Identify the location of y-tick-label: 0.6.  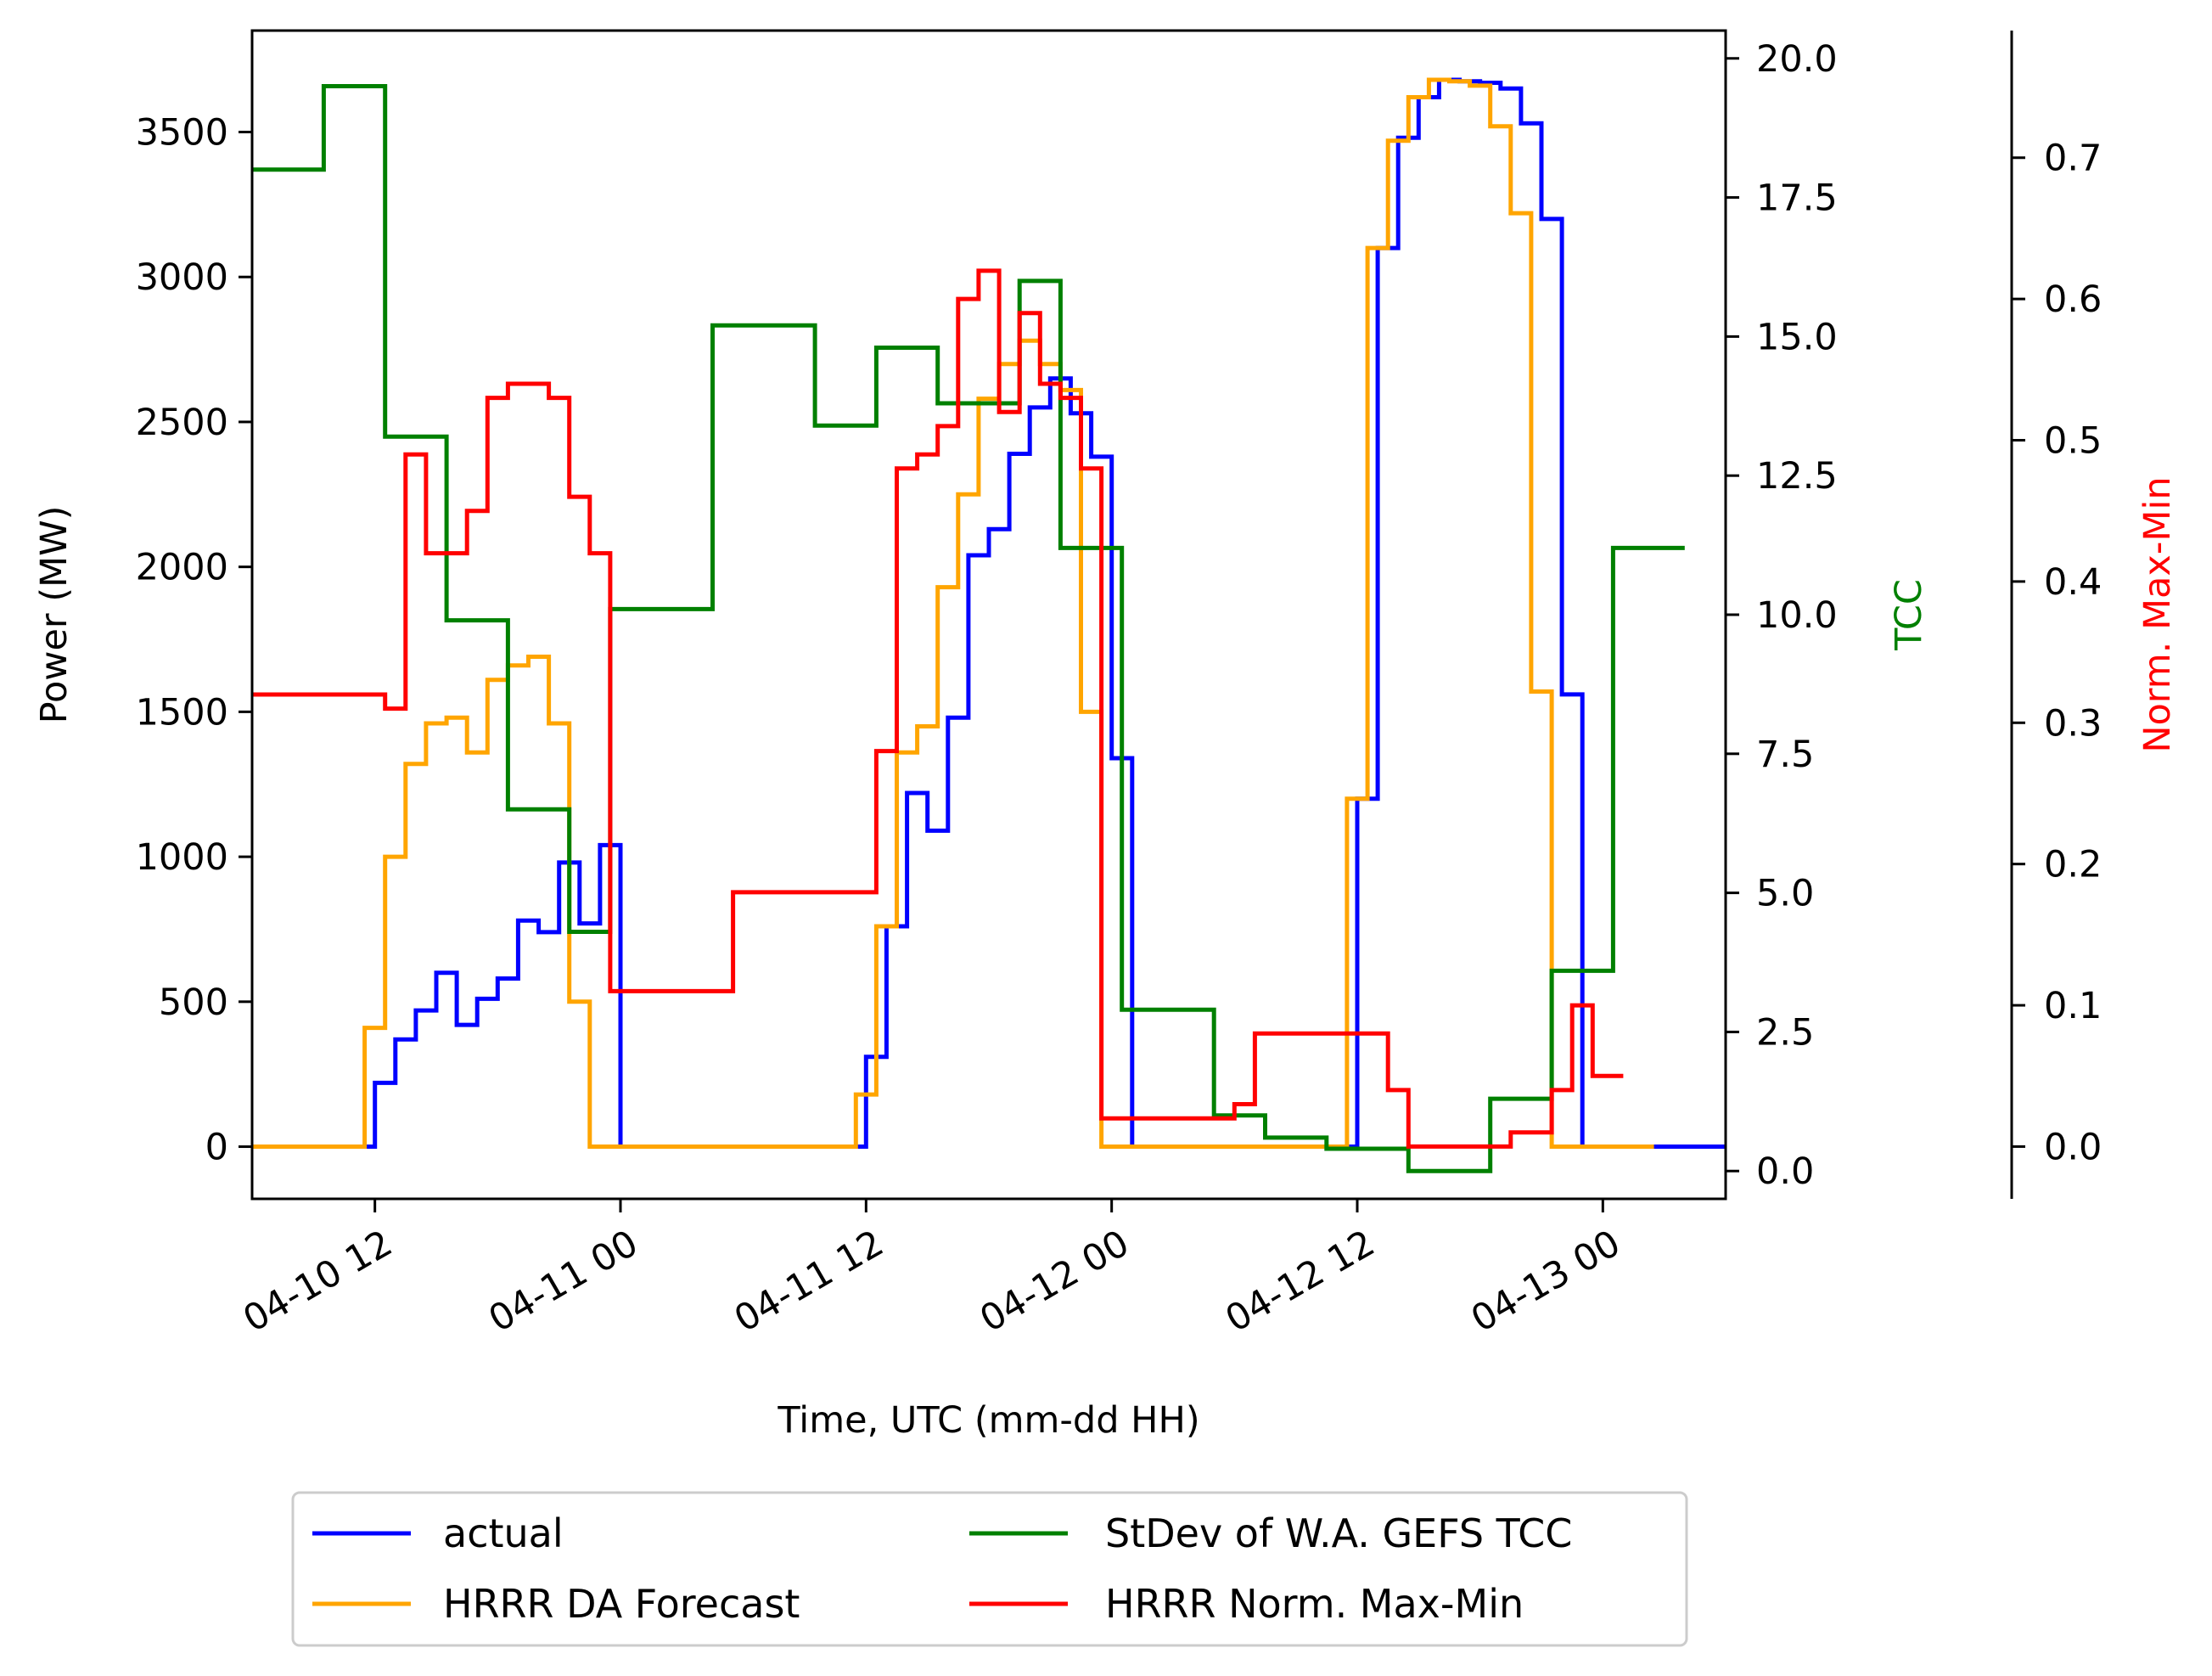
(2073, 299).